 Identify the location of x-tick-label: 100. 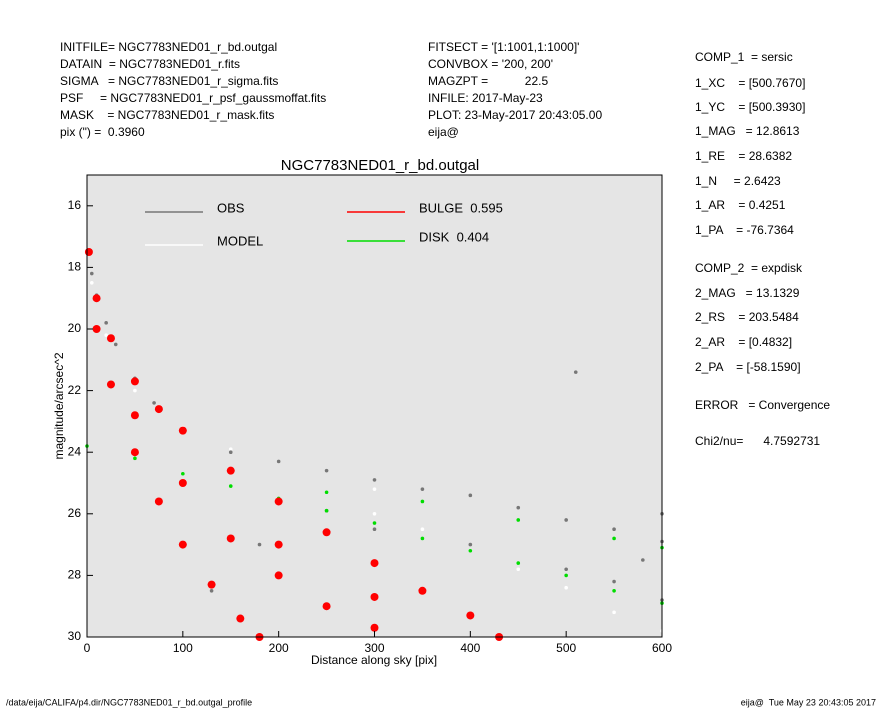
(183, 648).